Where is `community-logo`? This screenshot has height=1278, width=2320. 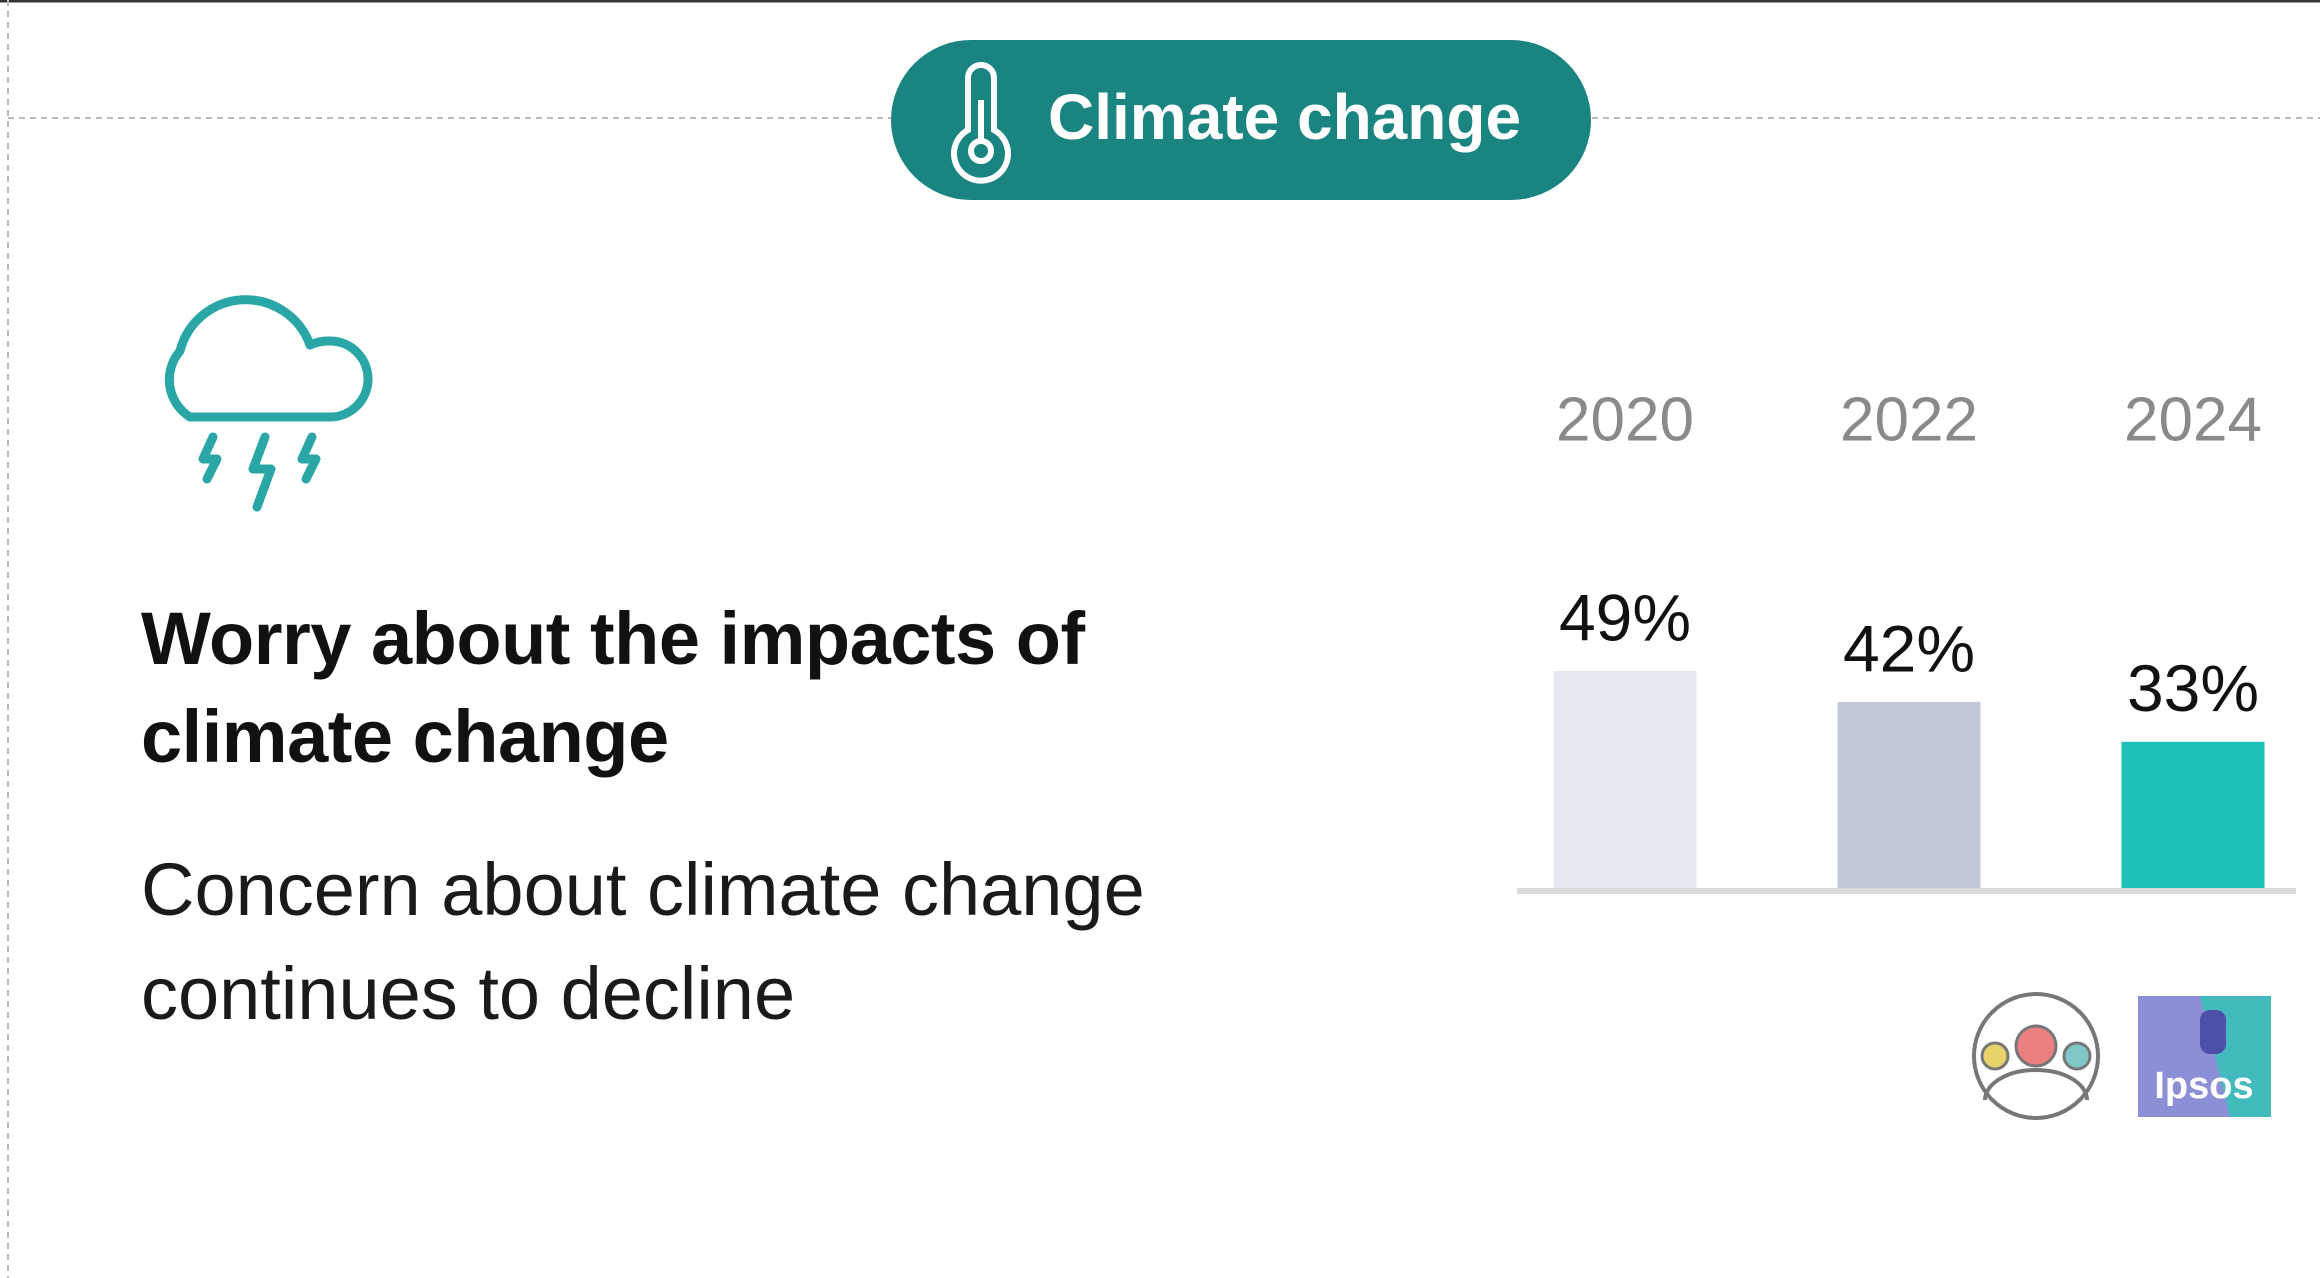
community-logo is located at coordinates (2036, 1056).